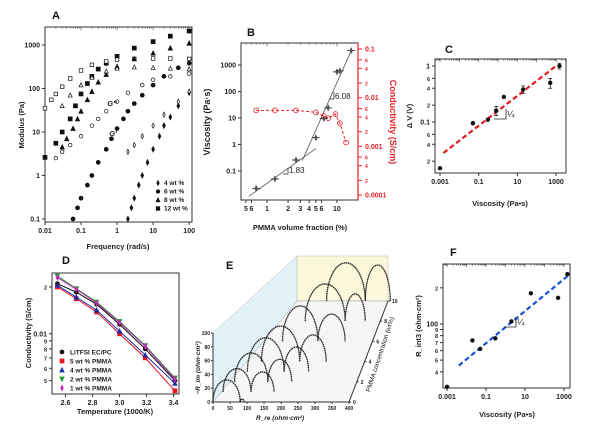  I want to click on b-ylabel: Viscosity (Pa·s), so click(207, 122).